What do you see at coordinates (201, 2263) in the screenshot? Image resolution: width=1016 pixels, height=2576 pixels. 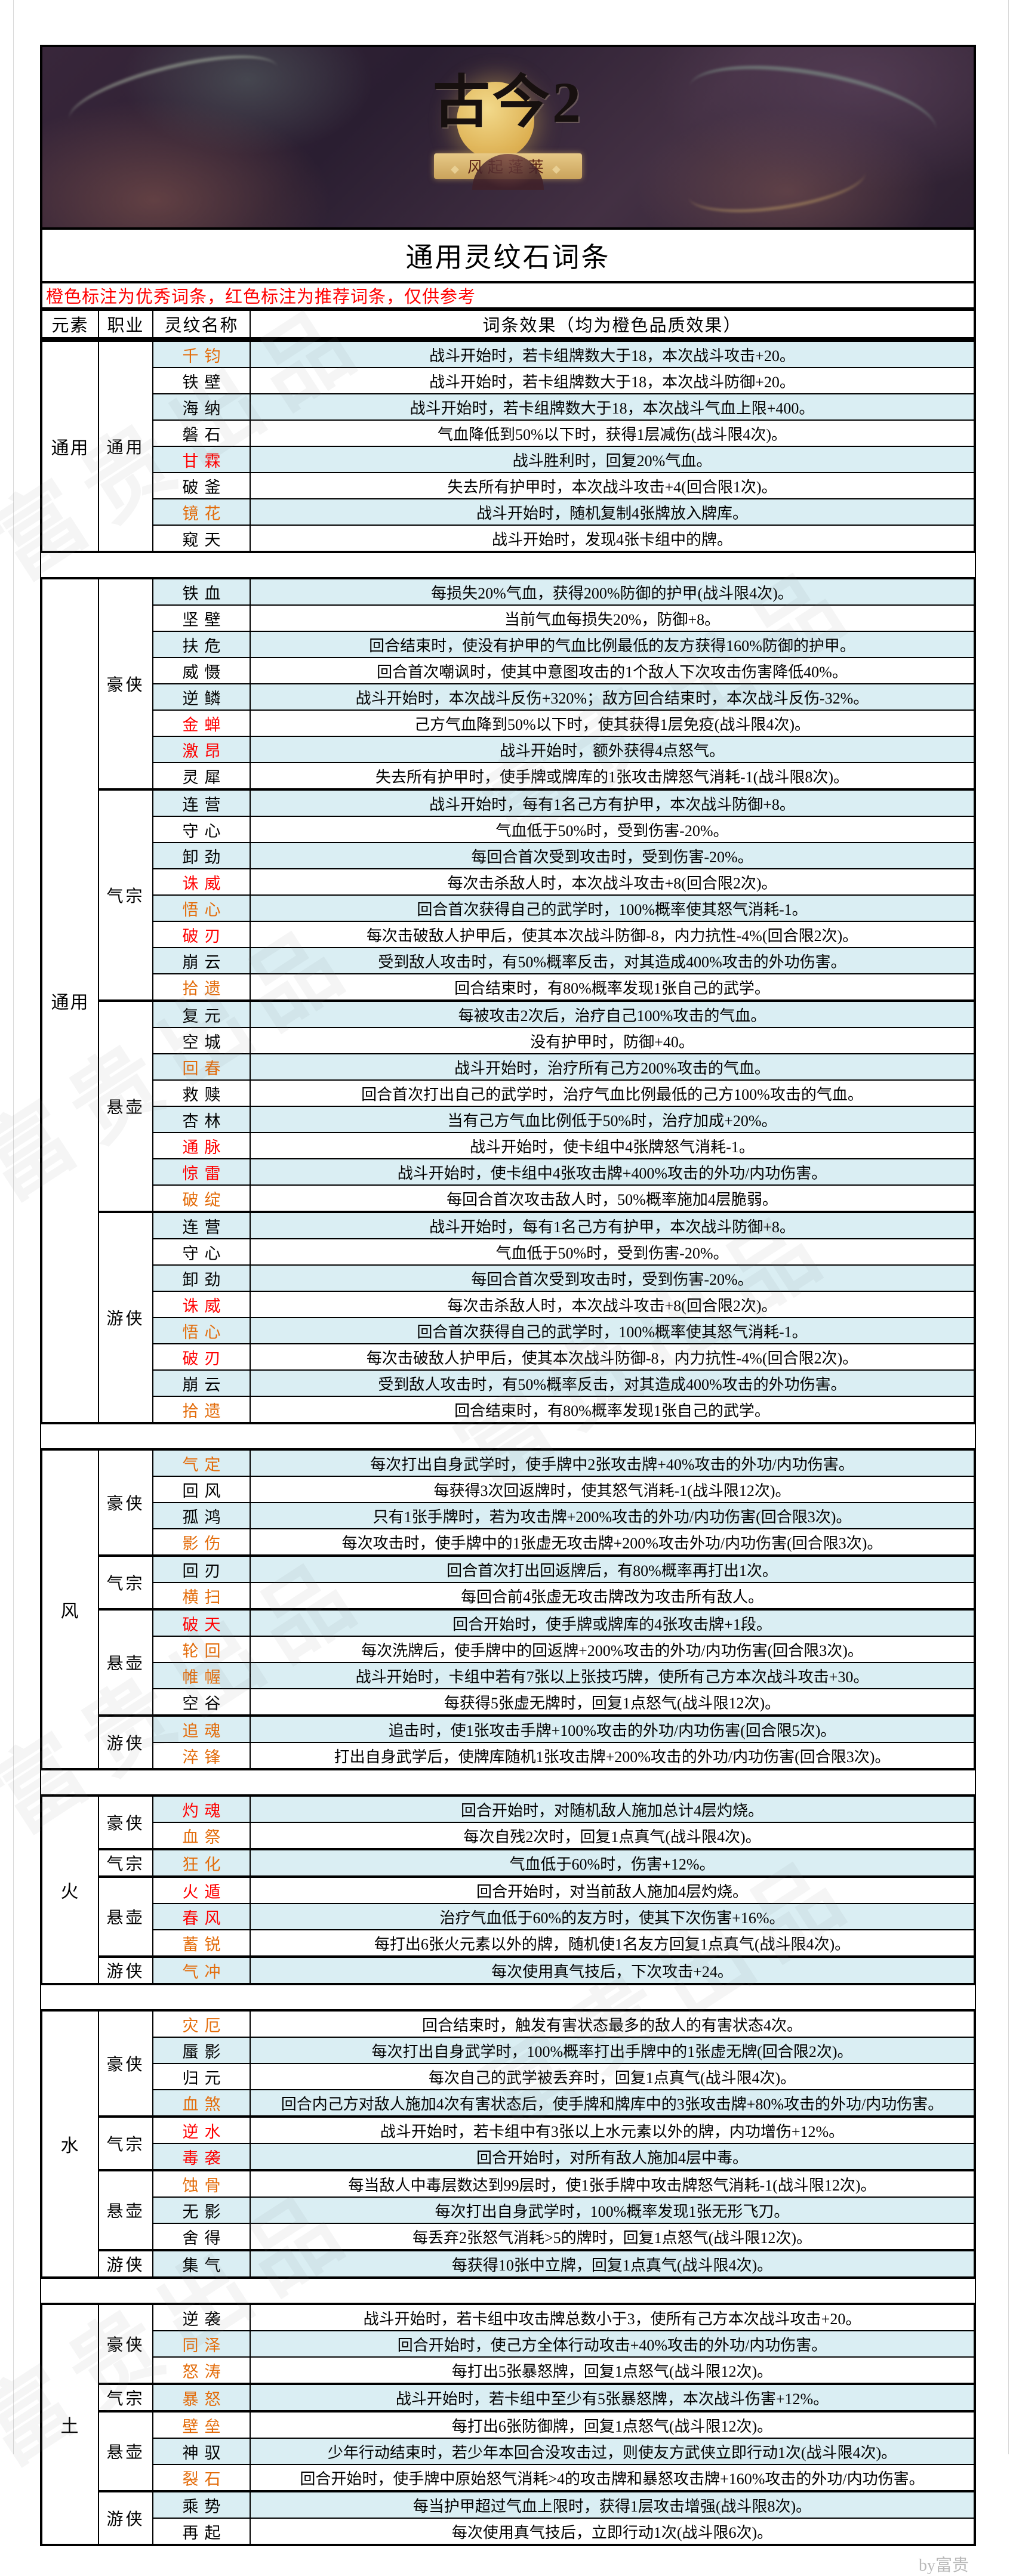 I see `pattern-name-cell: 集气` at bounding box center [201, 2263].